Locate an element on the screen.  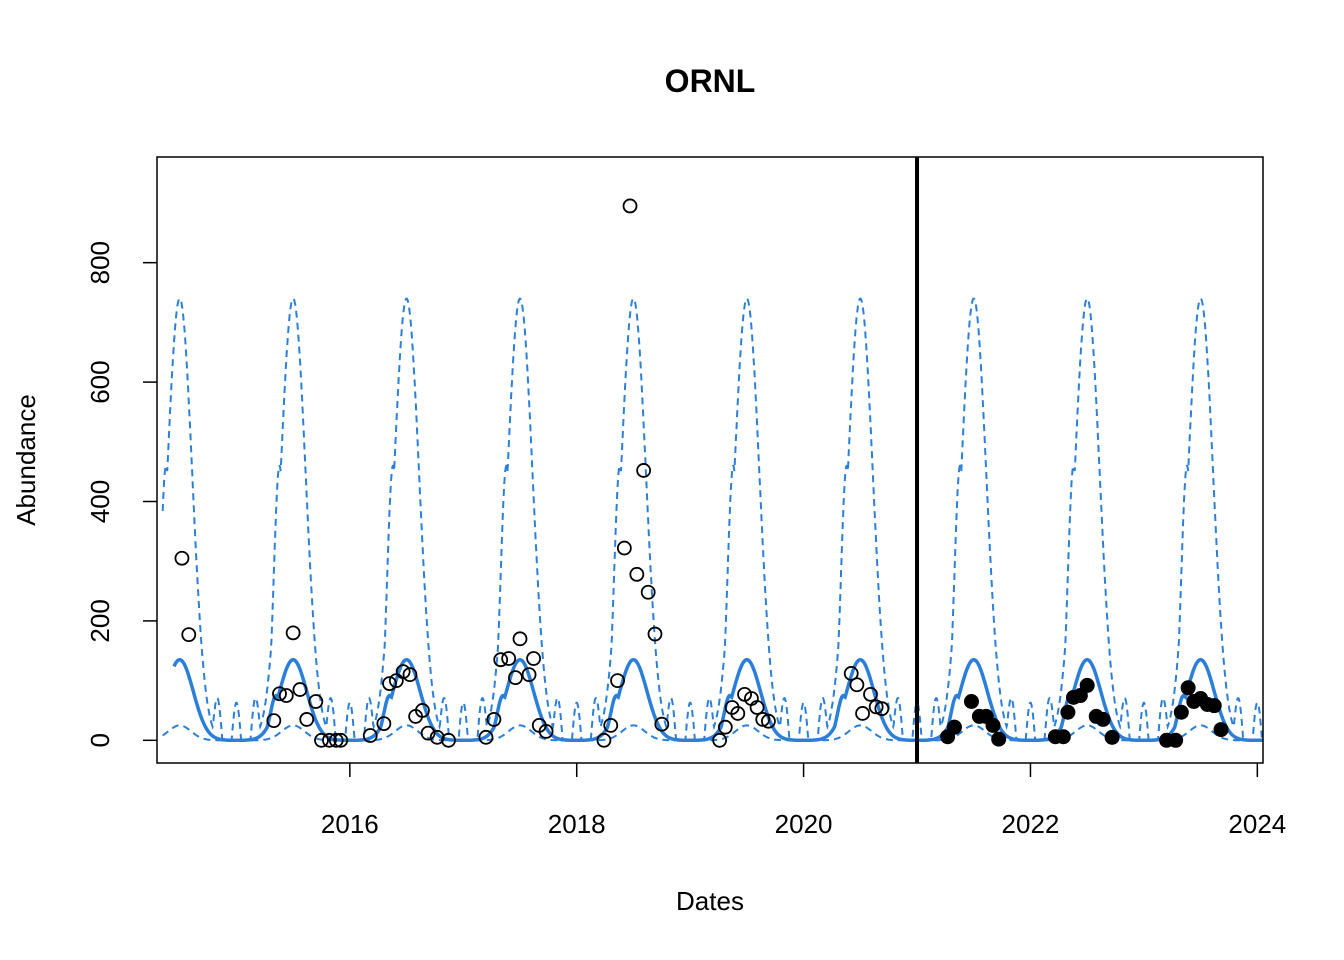
y-tick-label: 400 is located at coordinates (100, 501).